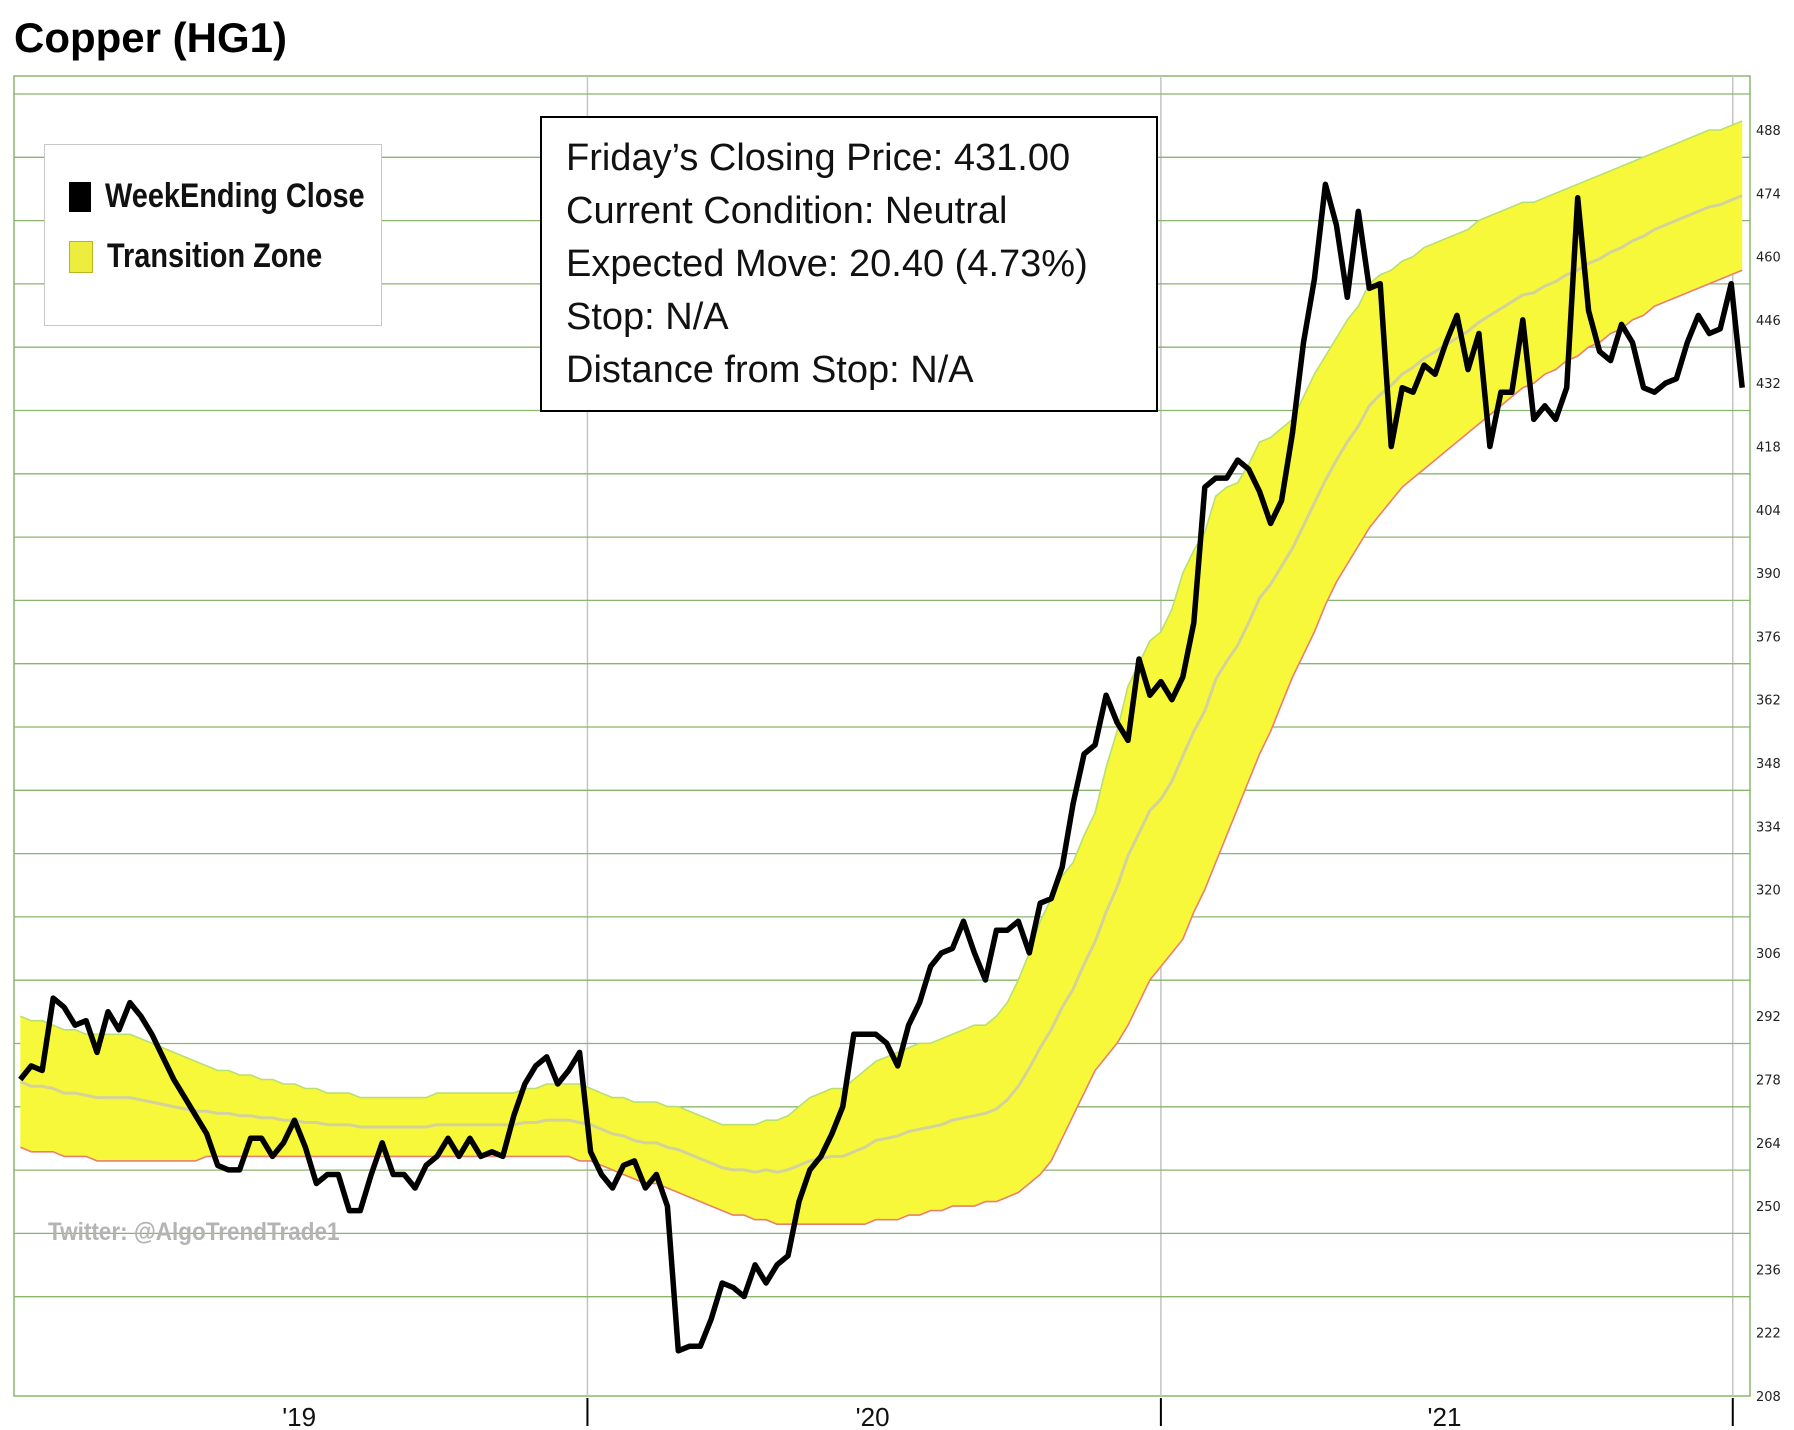 This screenshot has height=1430, width=1794. Describe the element at coordinates (1768, 194) in the screenshot. I see `y-tick-label: 474` at that location.